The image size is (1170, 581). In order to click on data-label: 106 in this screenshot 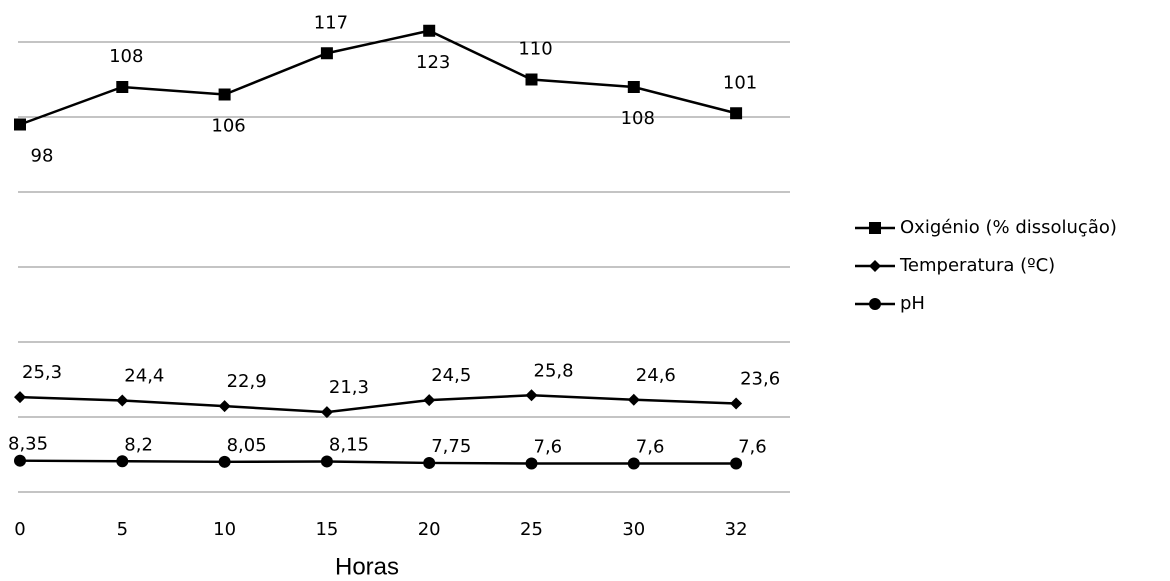, I will do `click(228, 126)`.